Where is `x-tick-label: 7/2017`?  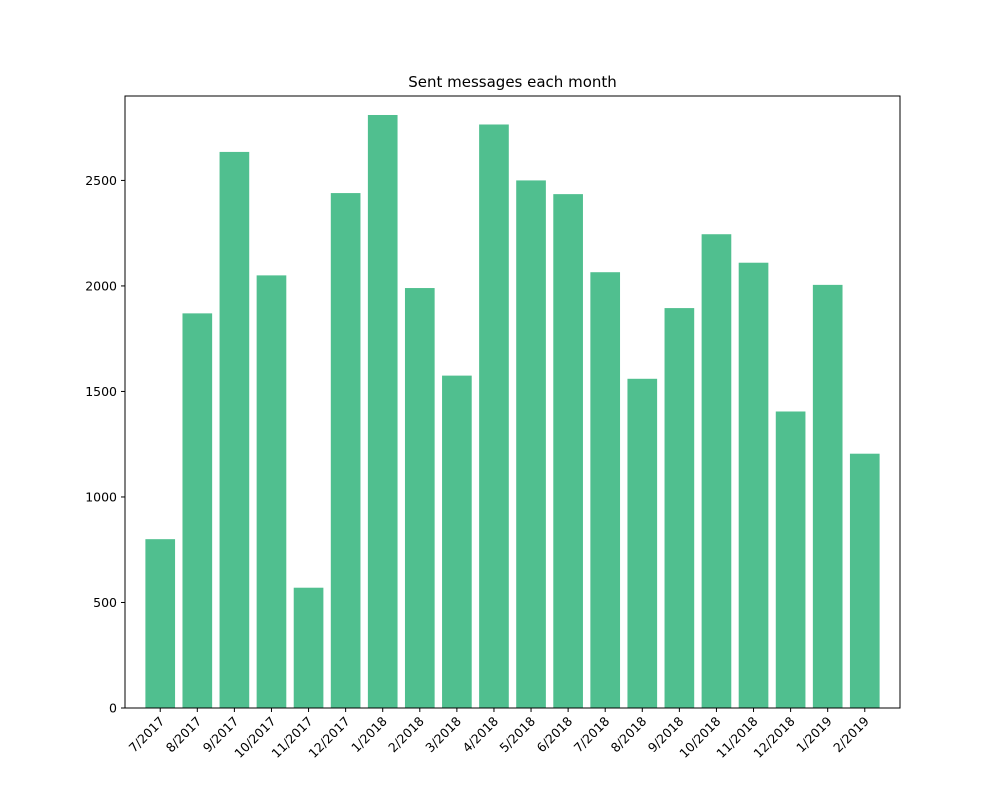 x-tick-label: 7/2017 is located at coordinates (147, 735).